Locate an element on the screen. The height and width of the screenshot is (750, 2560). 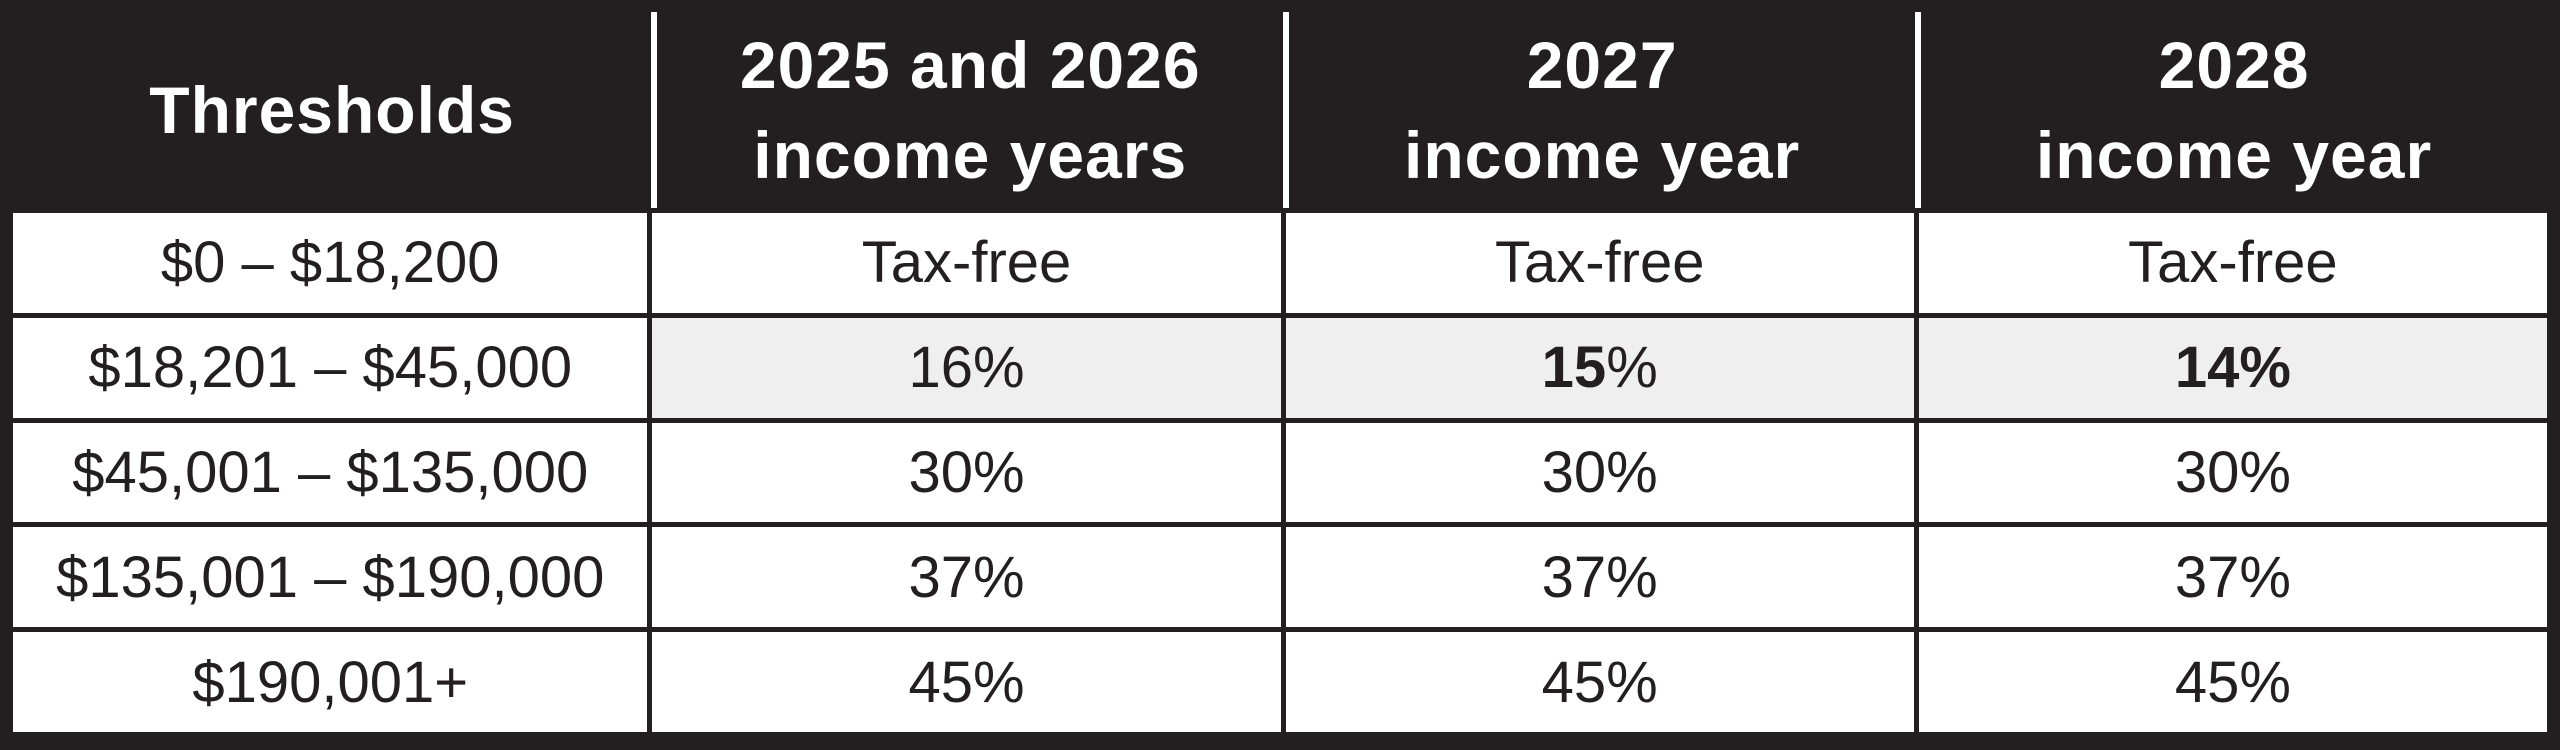
table-cell: $135,001 – $190,000 is located at coordinates (330, 577).